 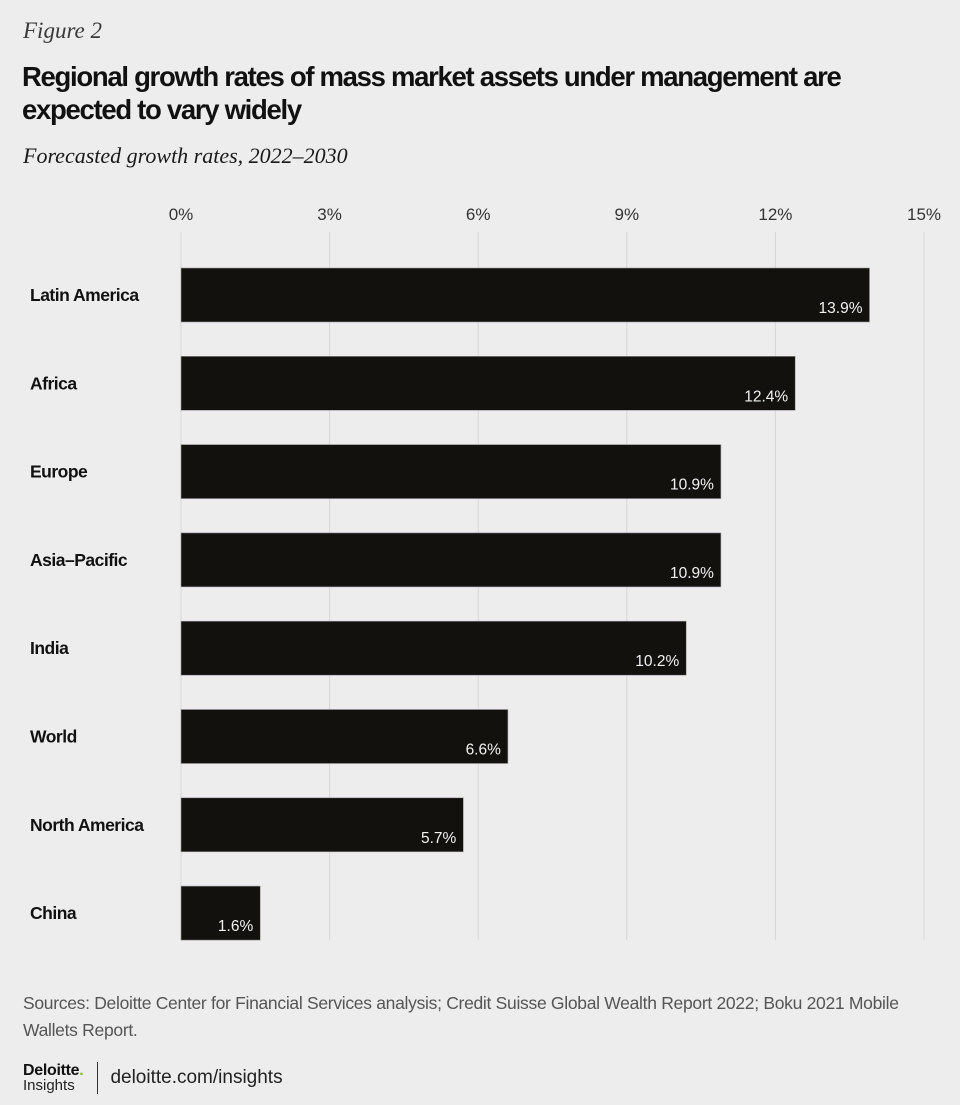 What do you see at coordinates (87, 825) in the screenshot?
I see `category-label: North America` at bounding box center [87, 825].